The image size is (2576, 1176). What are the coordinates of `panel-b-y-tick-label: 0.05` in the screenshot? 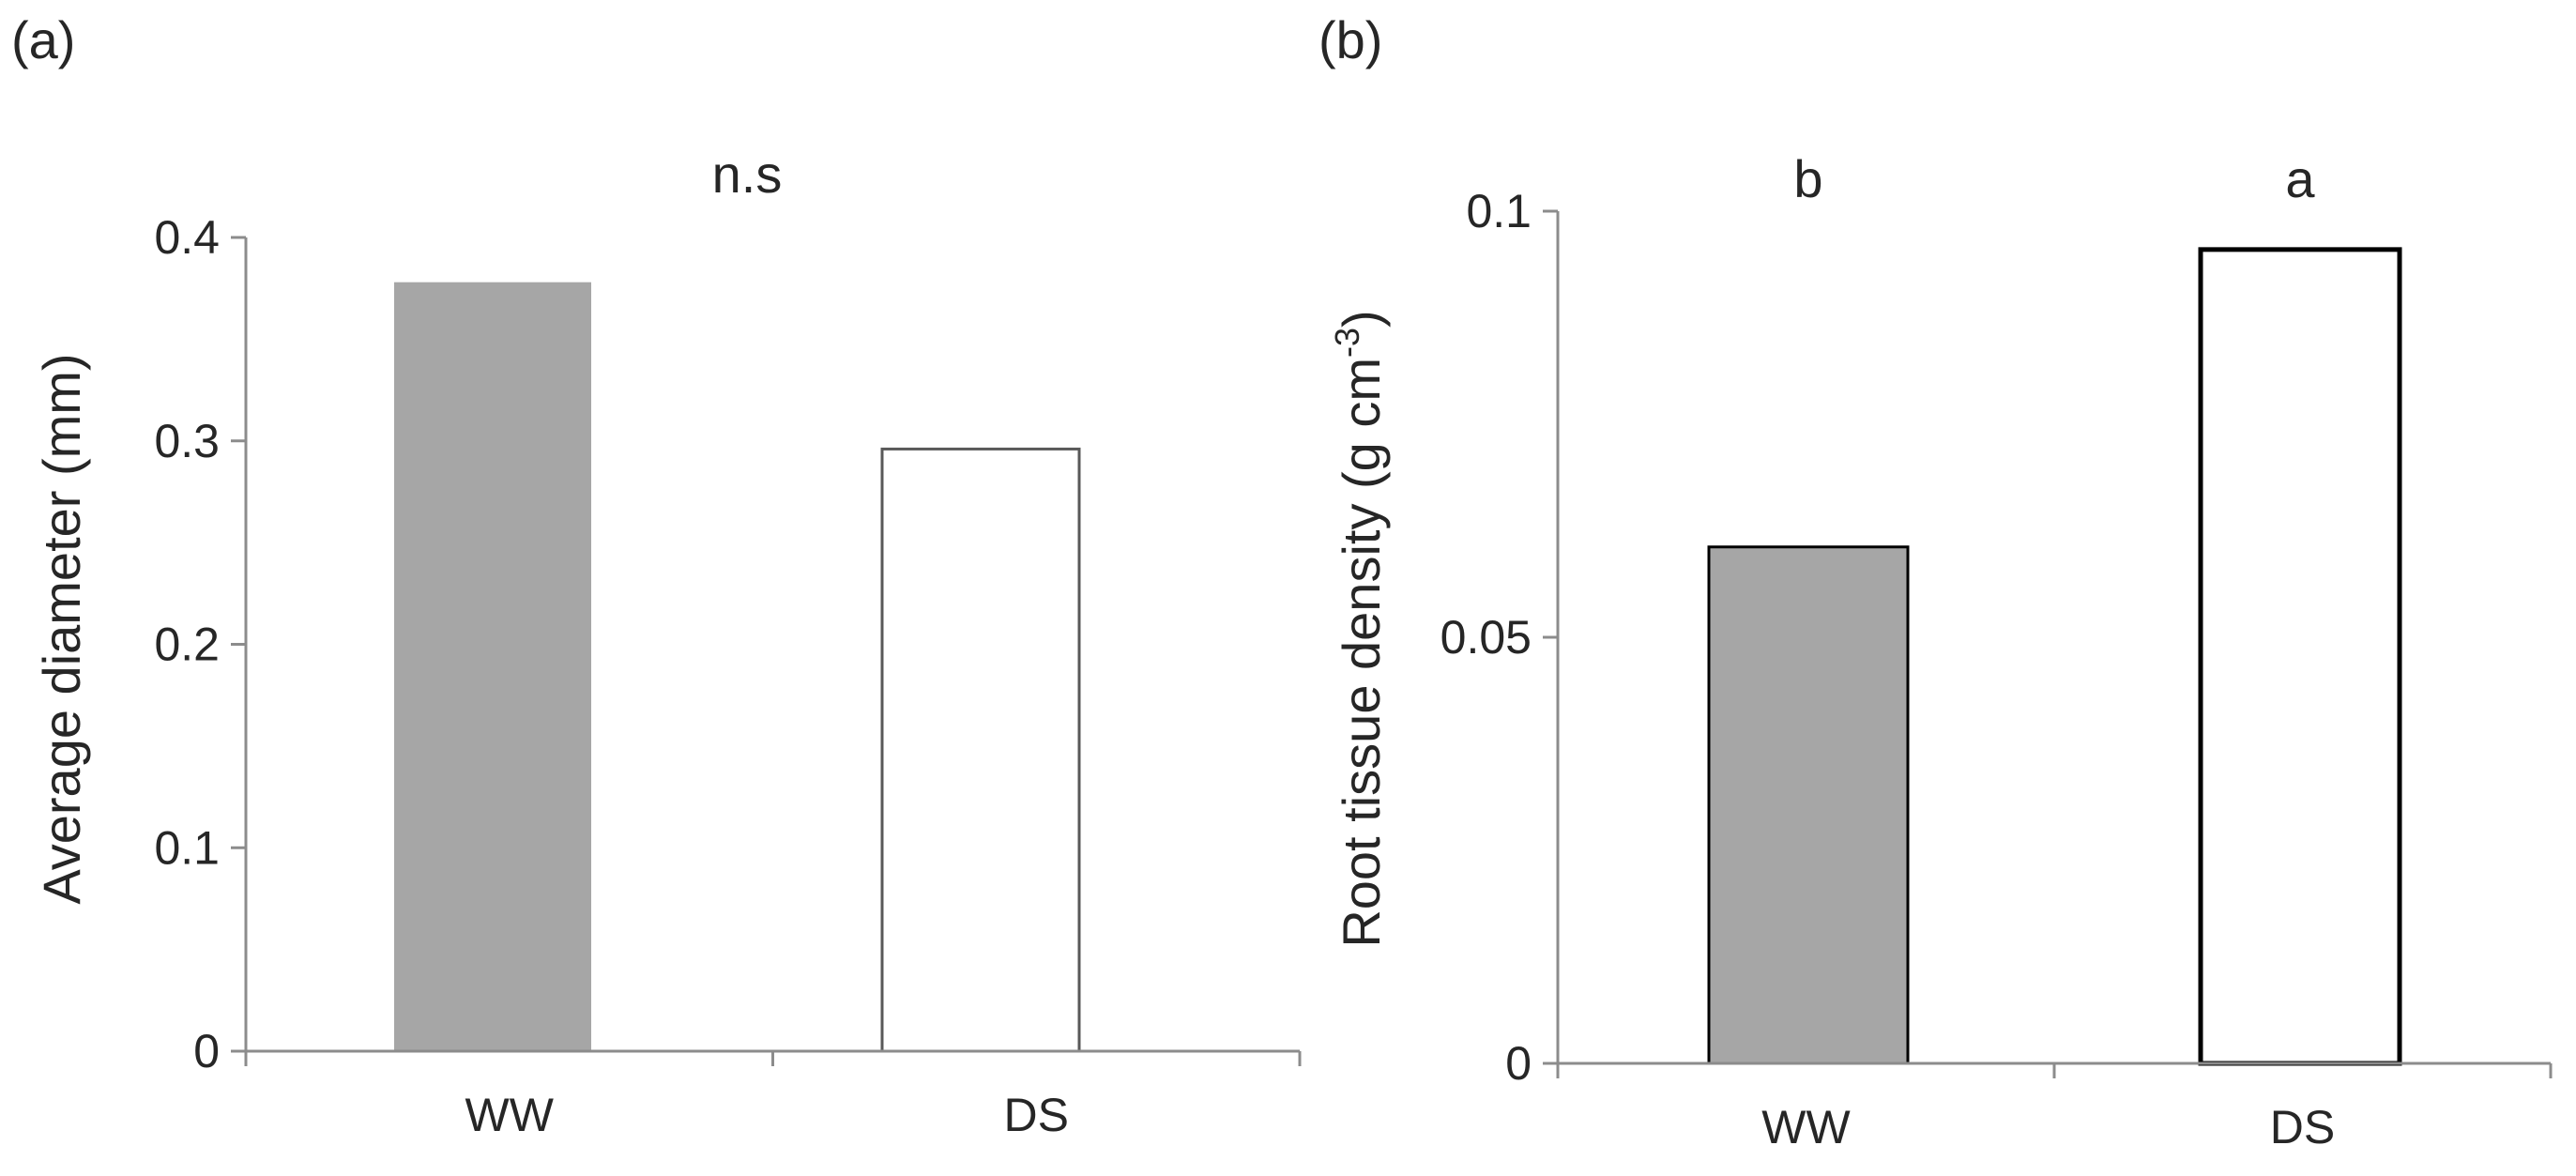 It's located at (1486, 637).